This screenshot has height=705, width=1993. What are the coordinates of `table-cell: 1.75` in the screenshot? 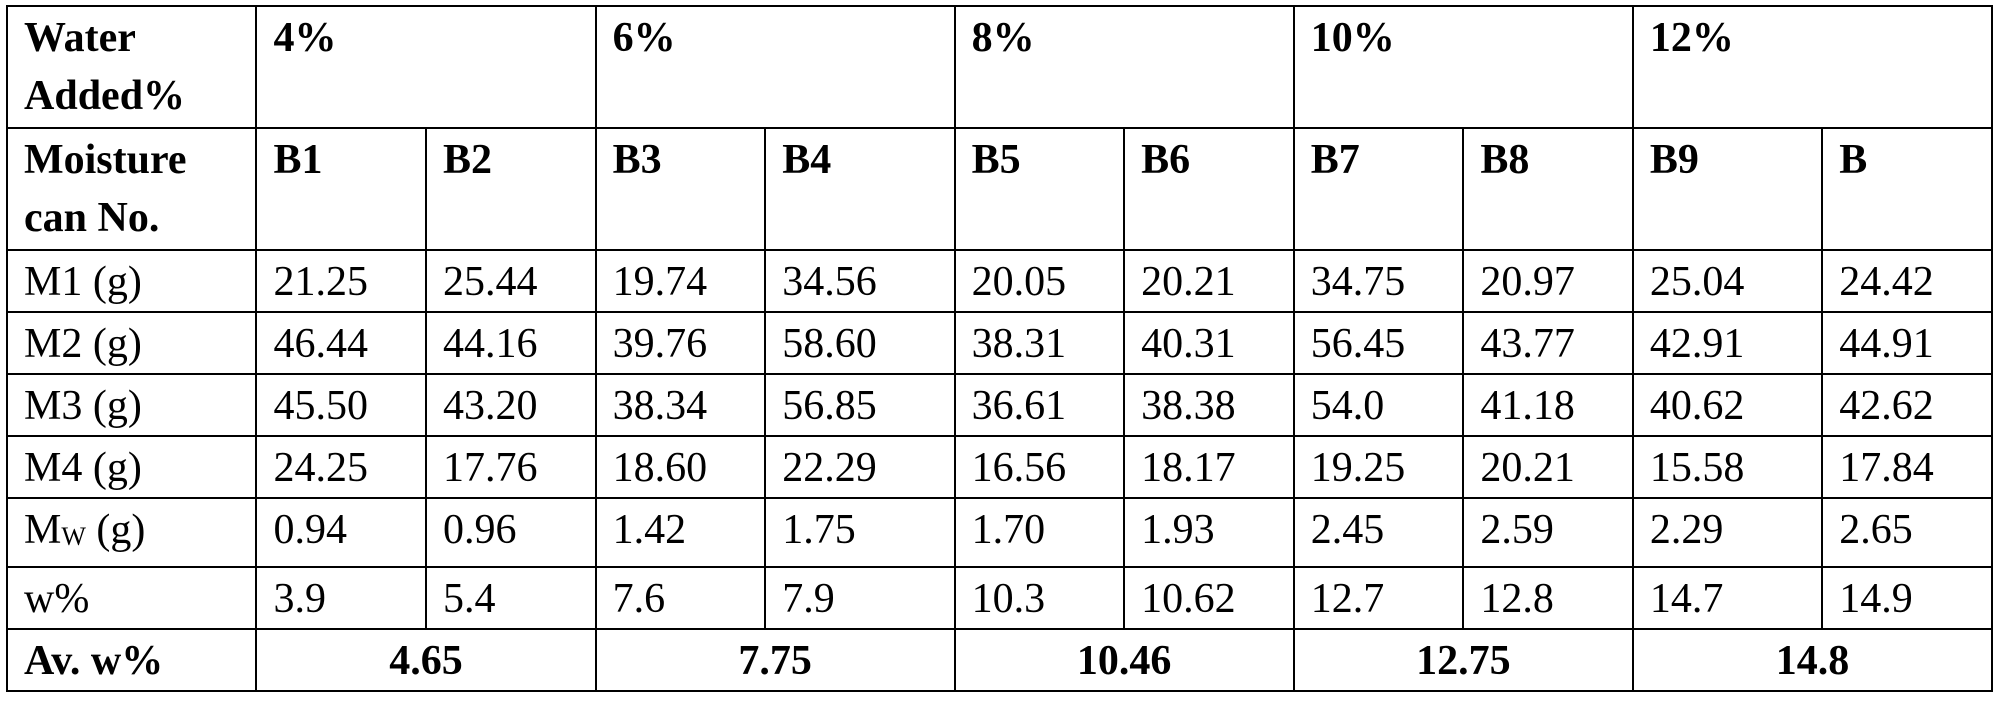 It's located at (860, 532).